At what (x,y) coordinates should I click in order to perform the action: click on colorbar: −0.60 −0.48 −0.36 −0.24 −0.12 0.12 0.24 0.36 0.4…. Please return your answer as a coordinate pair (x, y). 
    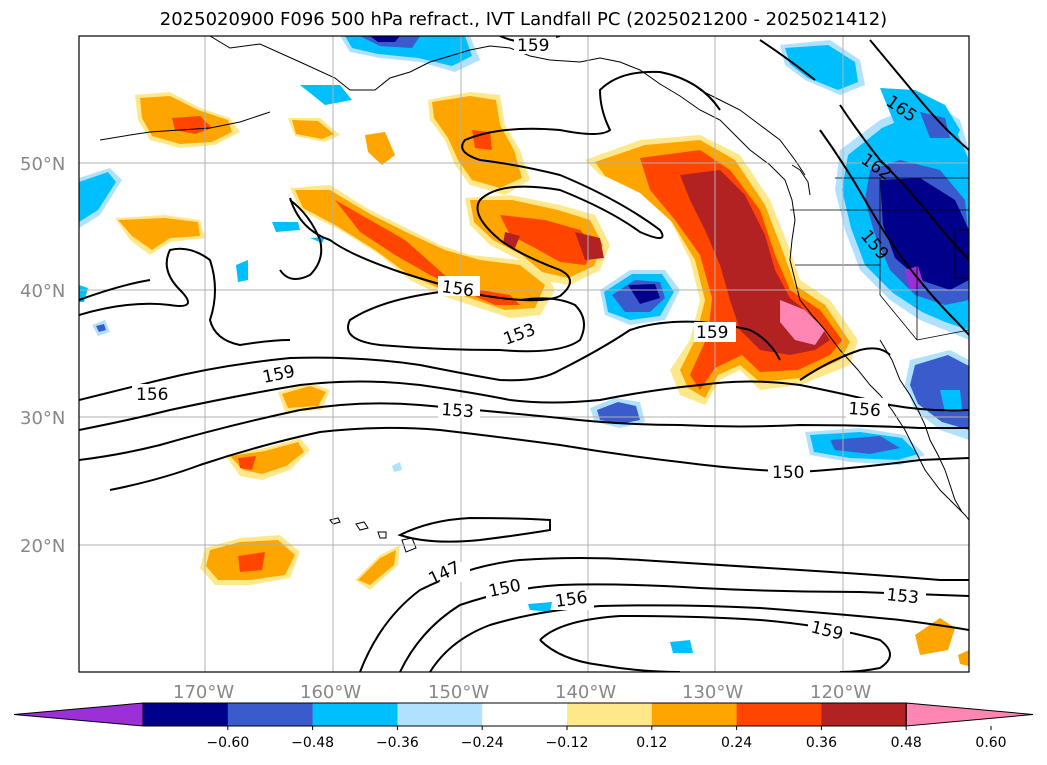
    Looking at the image, I should click on (523, 726).